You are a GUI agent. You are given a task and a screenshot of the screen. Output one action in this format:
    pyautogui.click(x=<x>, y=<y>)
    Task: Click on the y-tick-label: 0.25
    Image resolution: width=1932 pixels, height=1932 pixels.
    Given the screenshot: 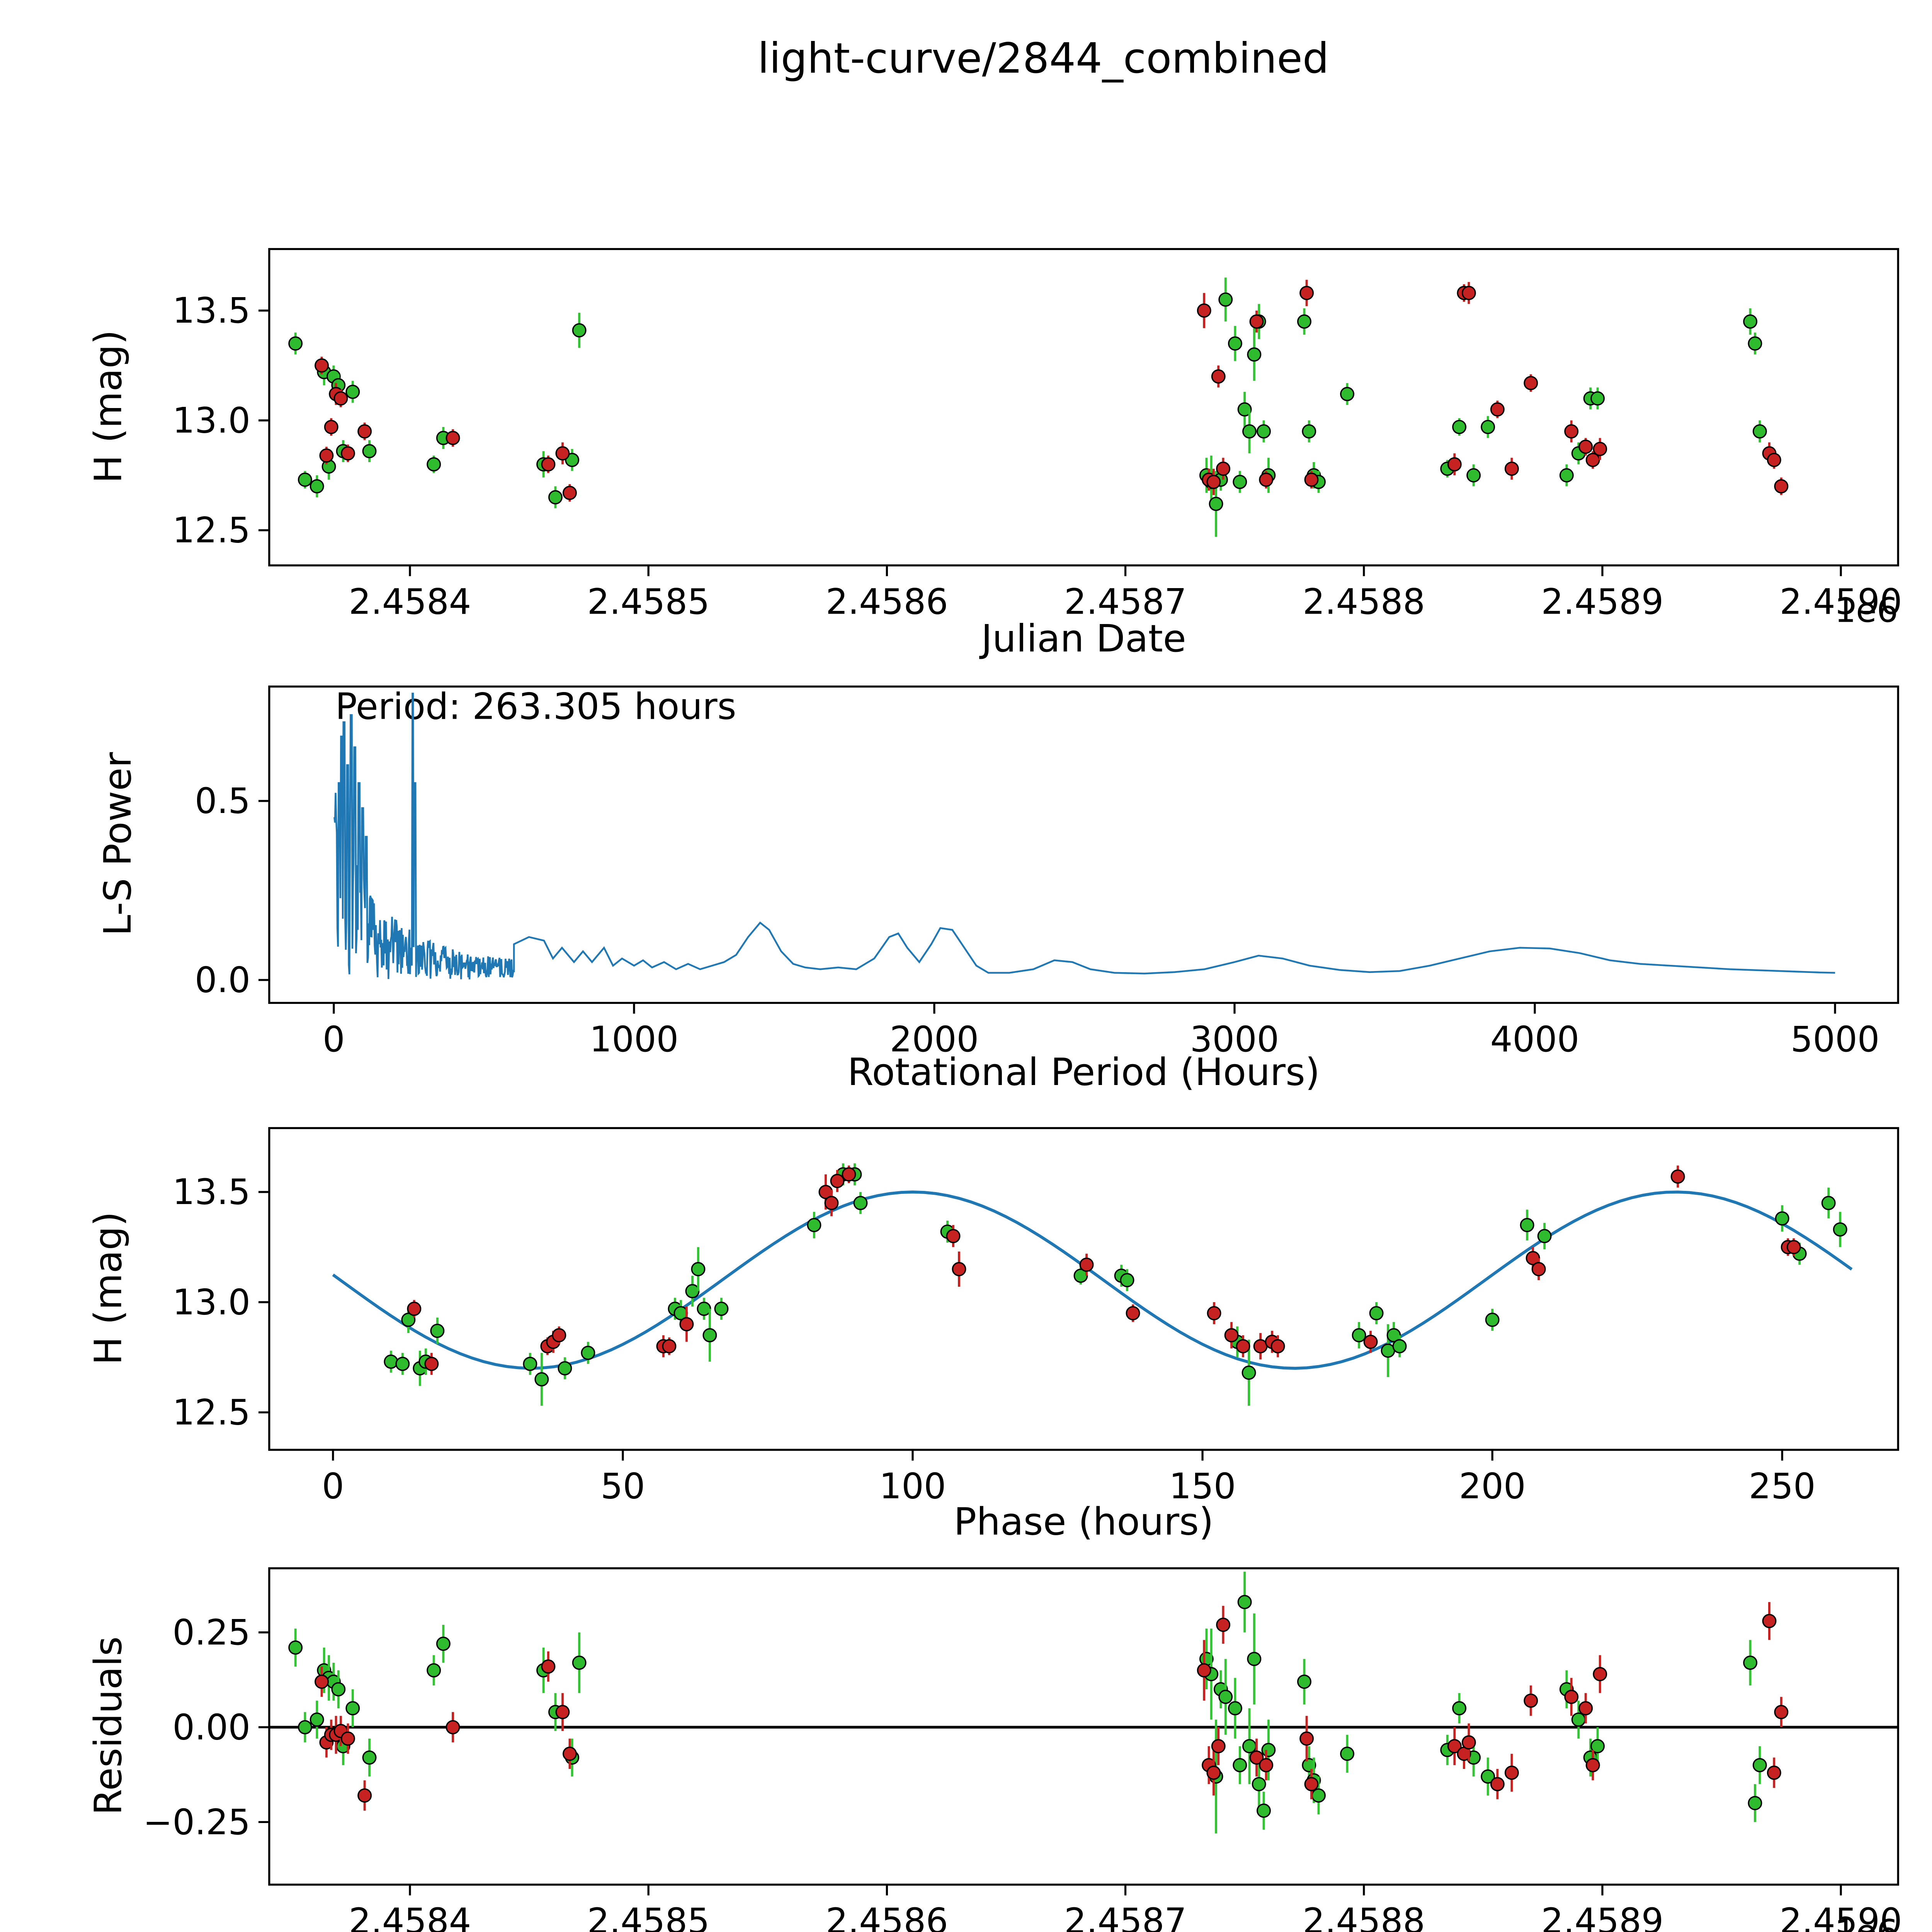 What is the action you would take?
    pyautogui.click(x=211, y=1632)
    